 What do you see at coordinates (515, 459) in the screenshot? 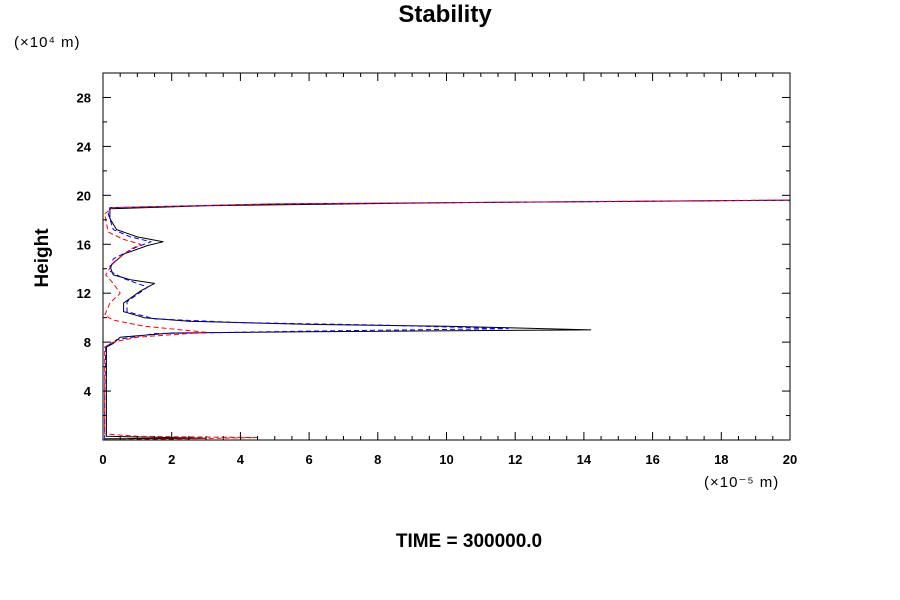
I see `x-tick-label: 12` at bounding box center [515, 459].